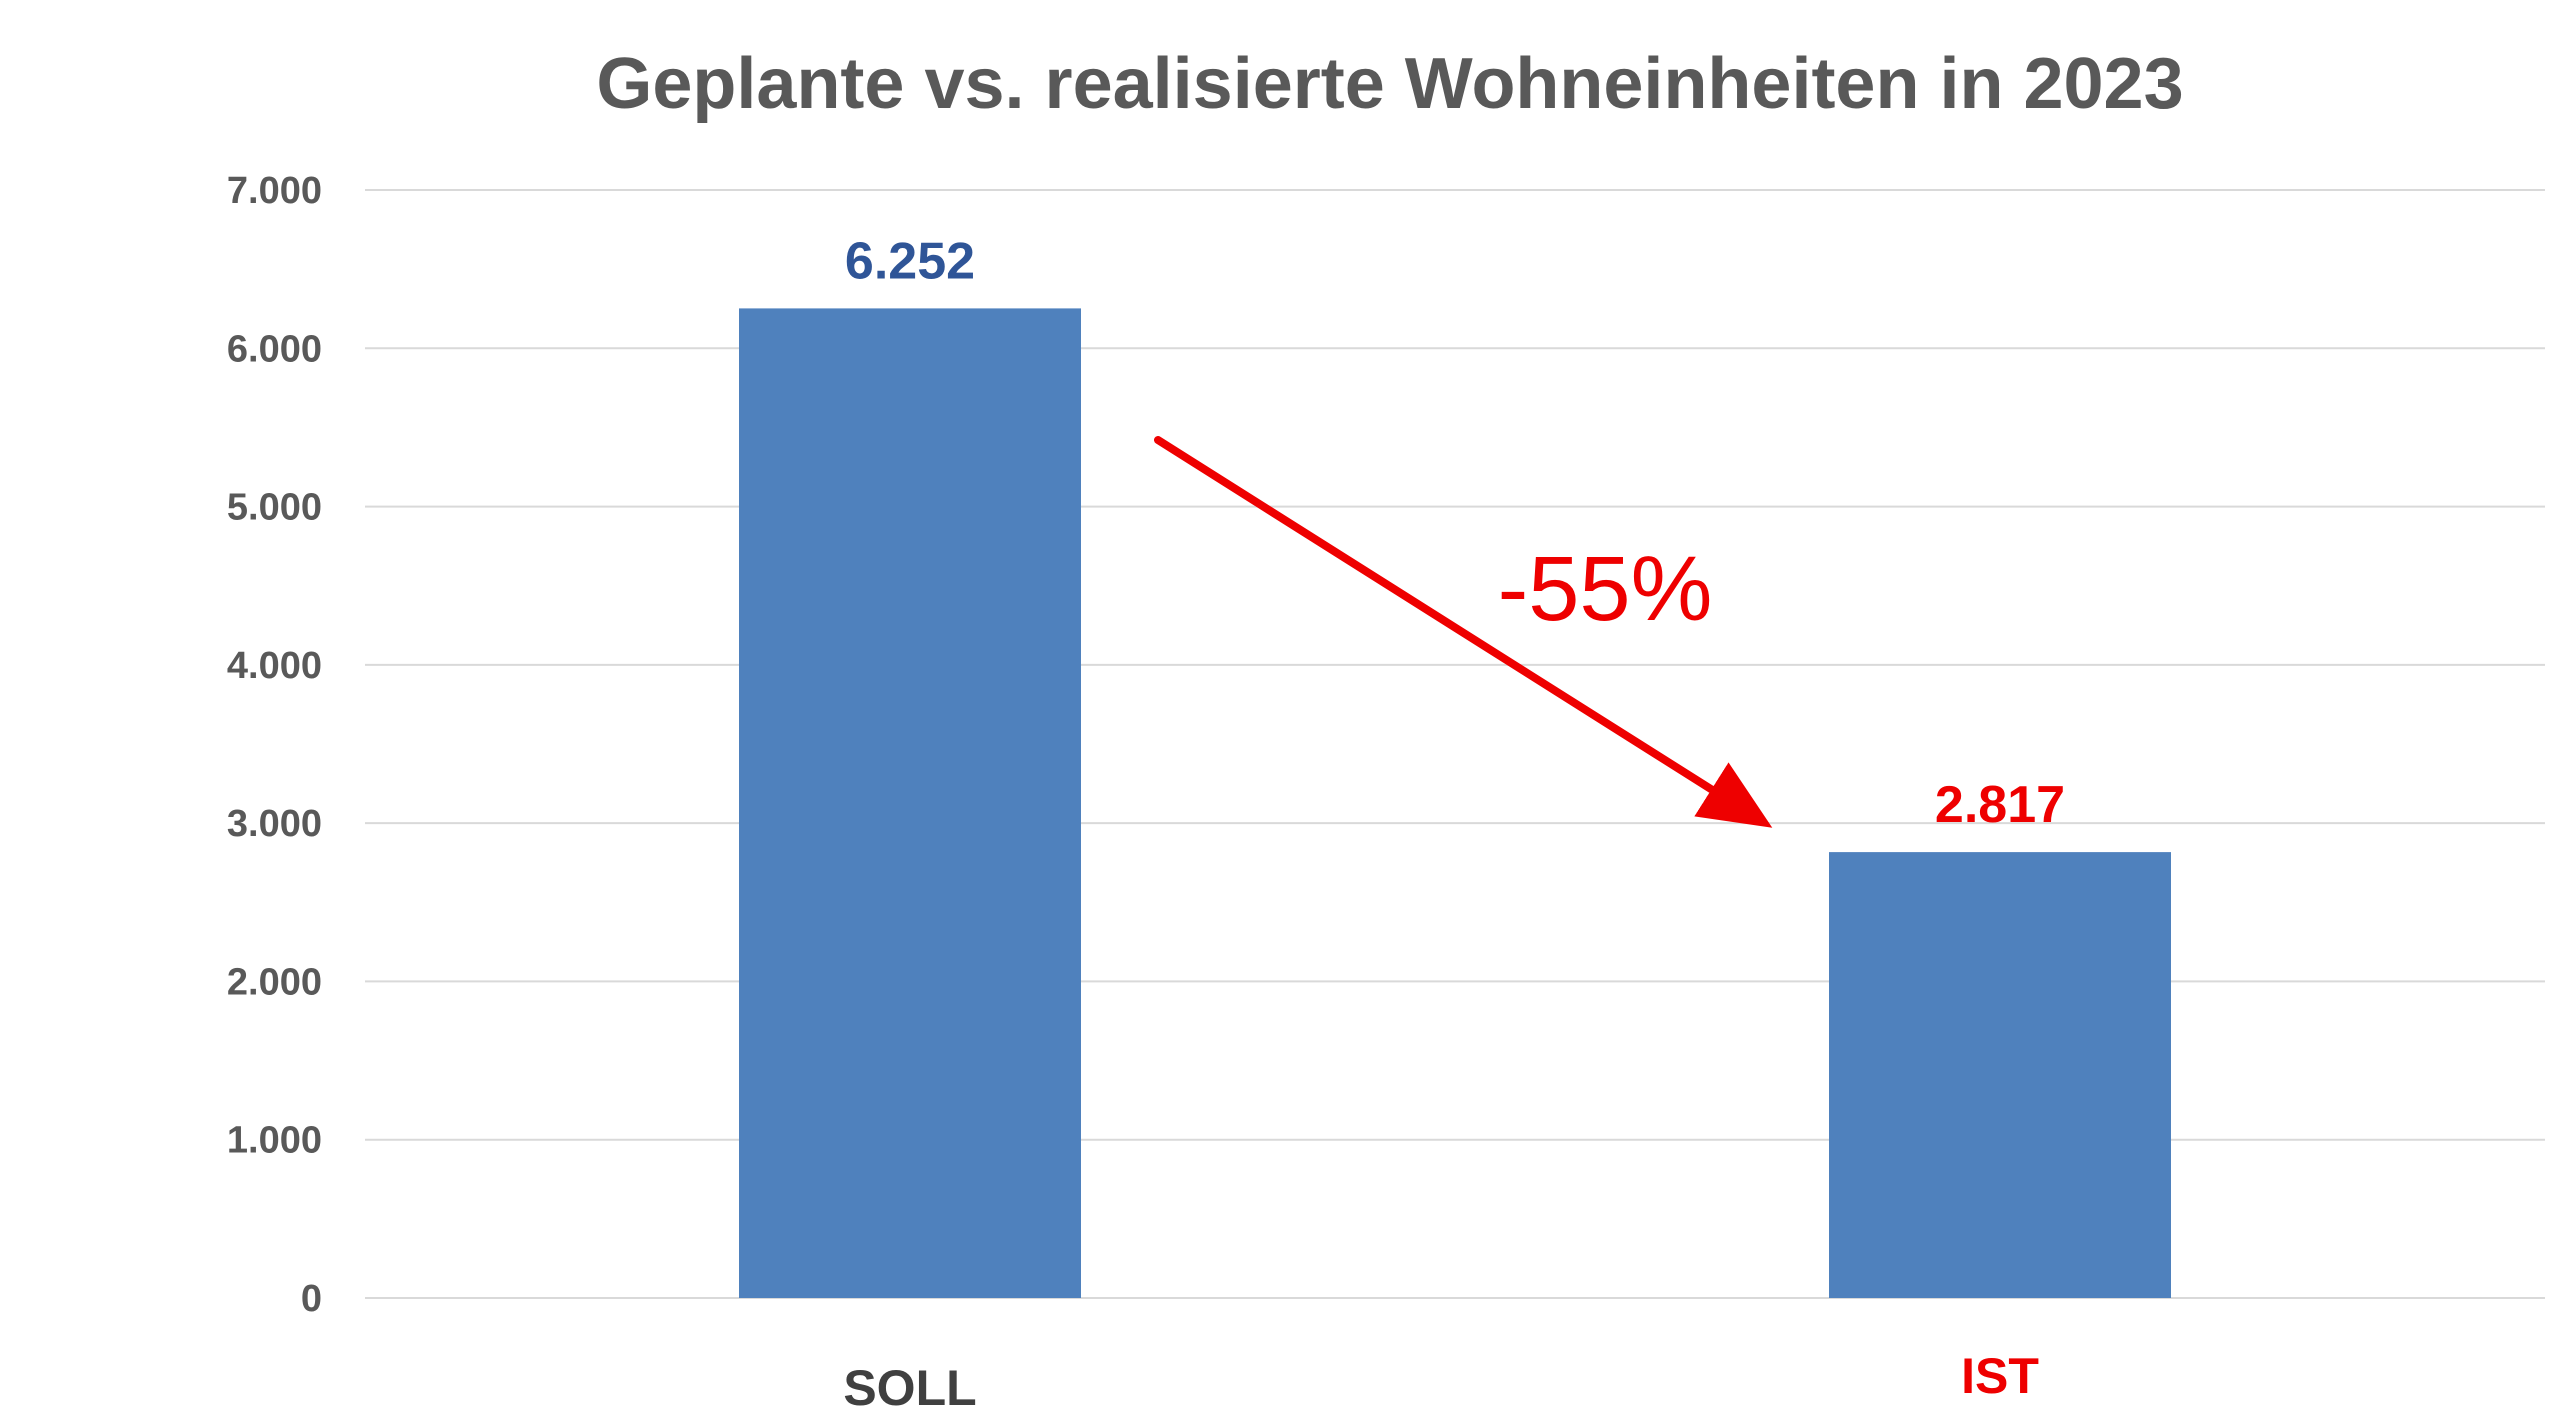  I want to click on bar-ist, so click(2000, 1075).